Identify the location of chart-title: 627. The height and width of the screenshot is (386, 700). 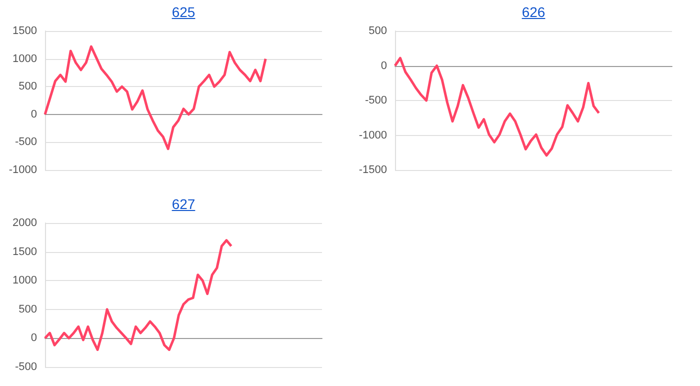
(183, 204).